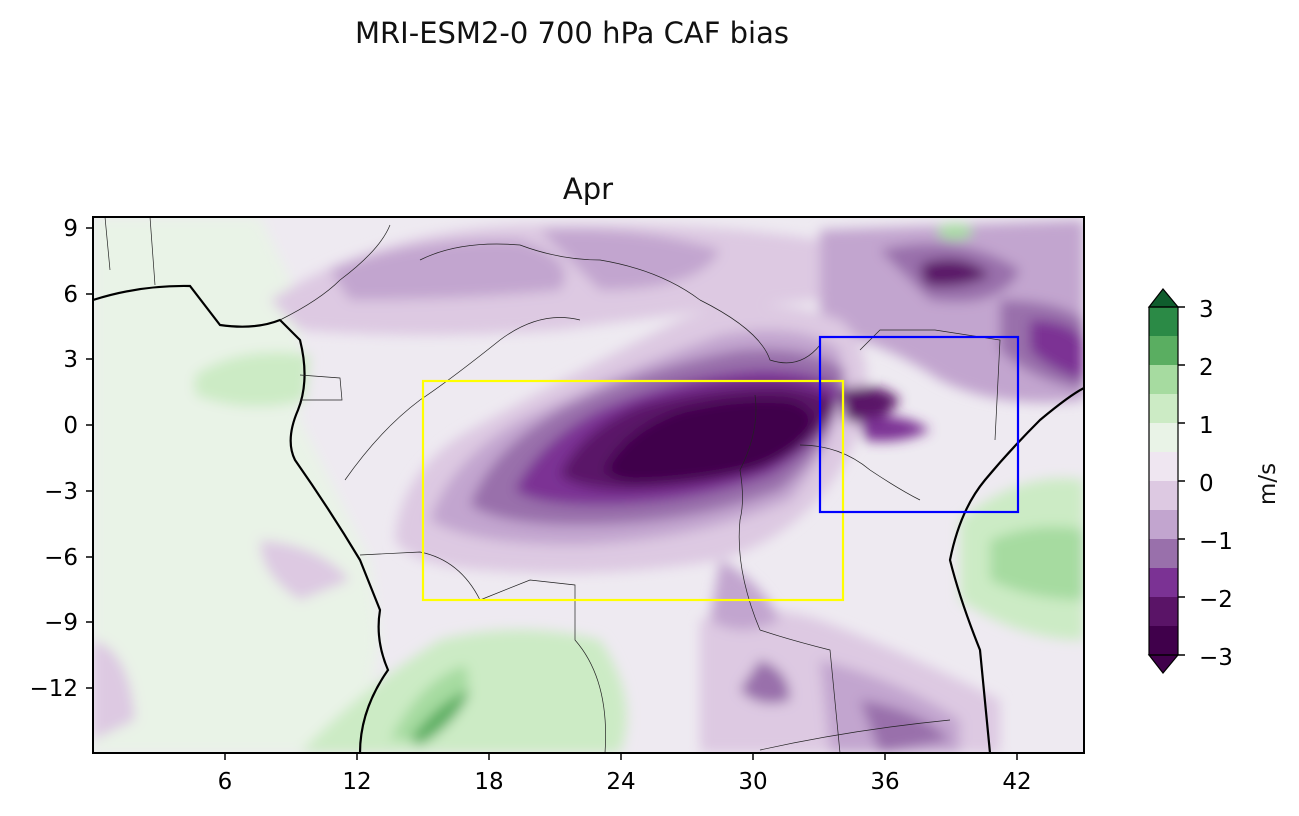 The width and height of the screenshot is (1299, 816). What do you see at coordinates (225, 782) in the screenshot?
I see `x-tick-label: 6` at bounding box center [225, 782].